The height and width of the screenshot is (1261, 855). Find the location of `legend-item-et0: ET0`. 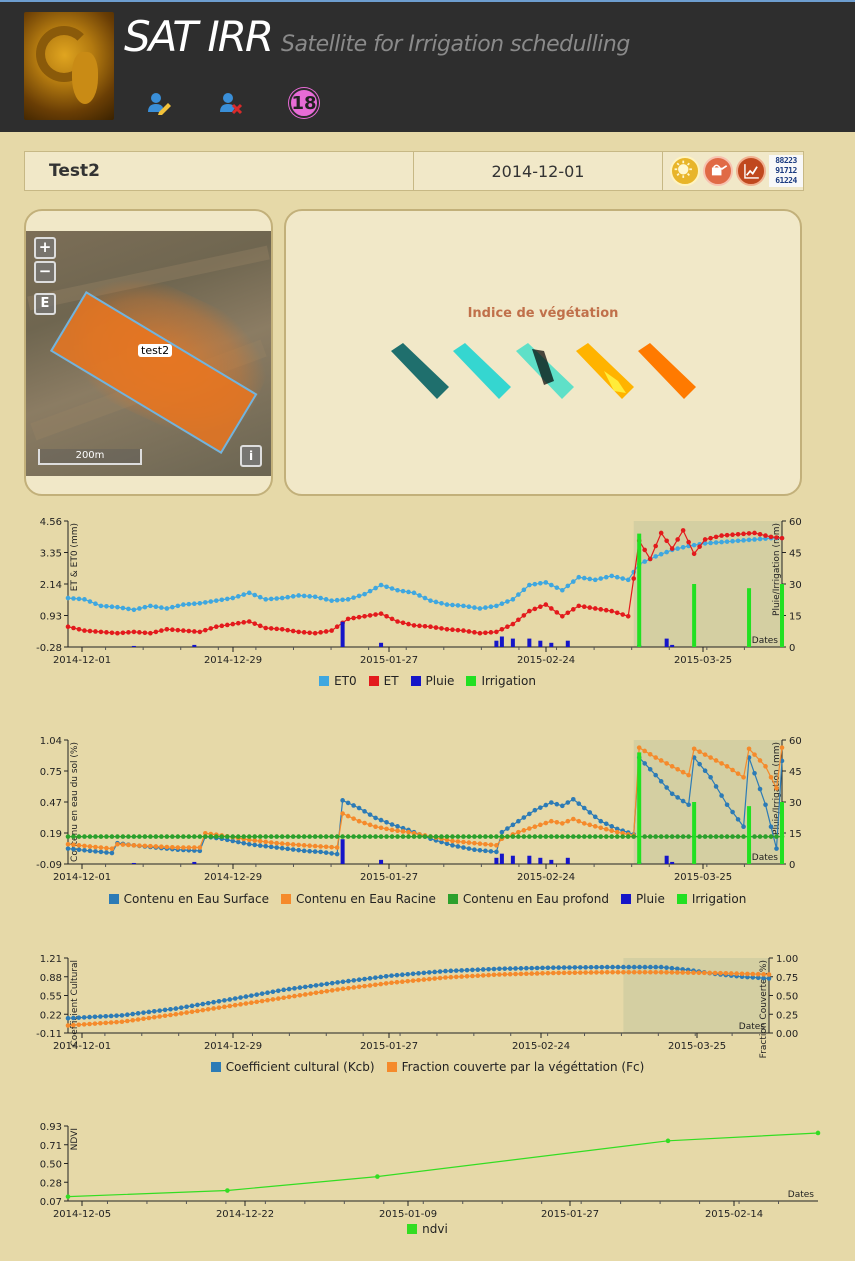

legend-item-et0: ET0 is located at coordinates (338, 681).